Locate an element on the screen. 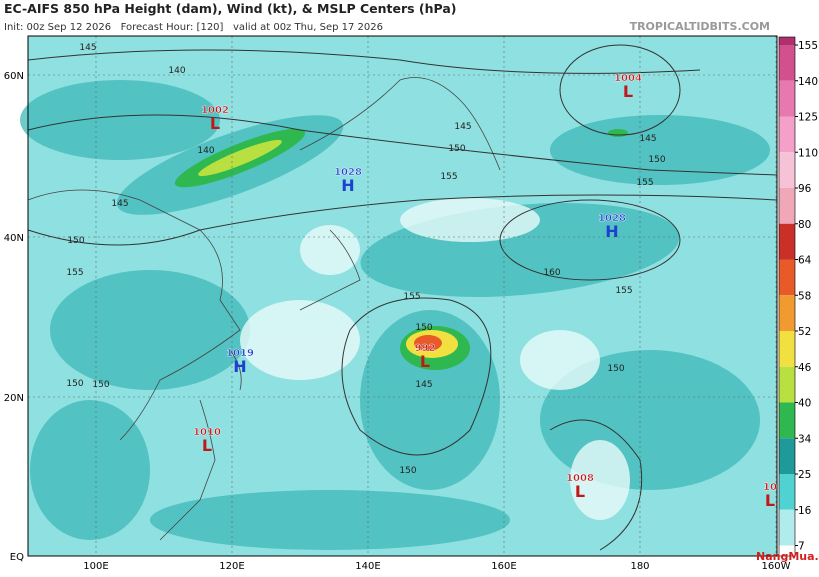  center-pressure: 1019 is located at coordinates (240, 353).